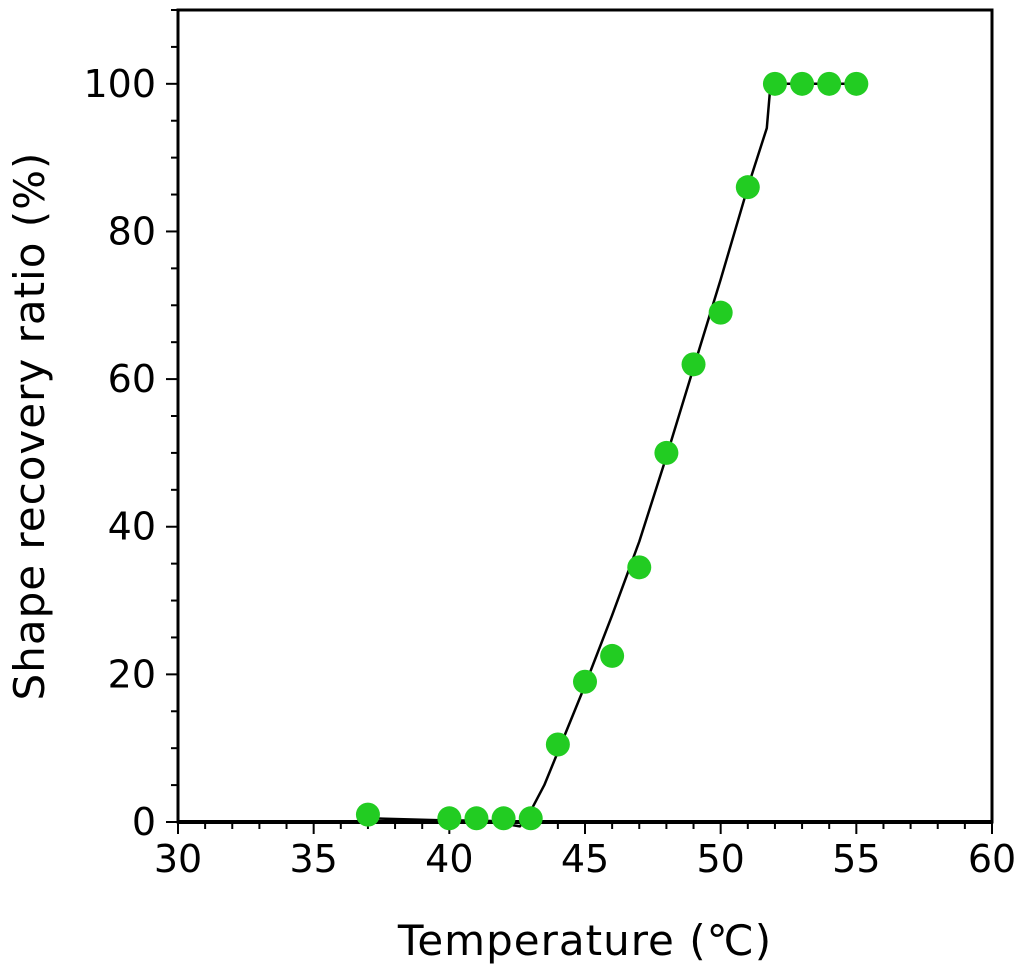 This screenshot has height=971, width=1024. Describe the element at coordinates (992, 859) in the screenshot. I see `x-tick-label: 60` at that location.